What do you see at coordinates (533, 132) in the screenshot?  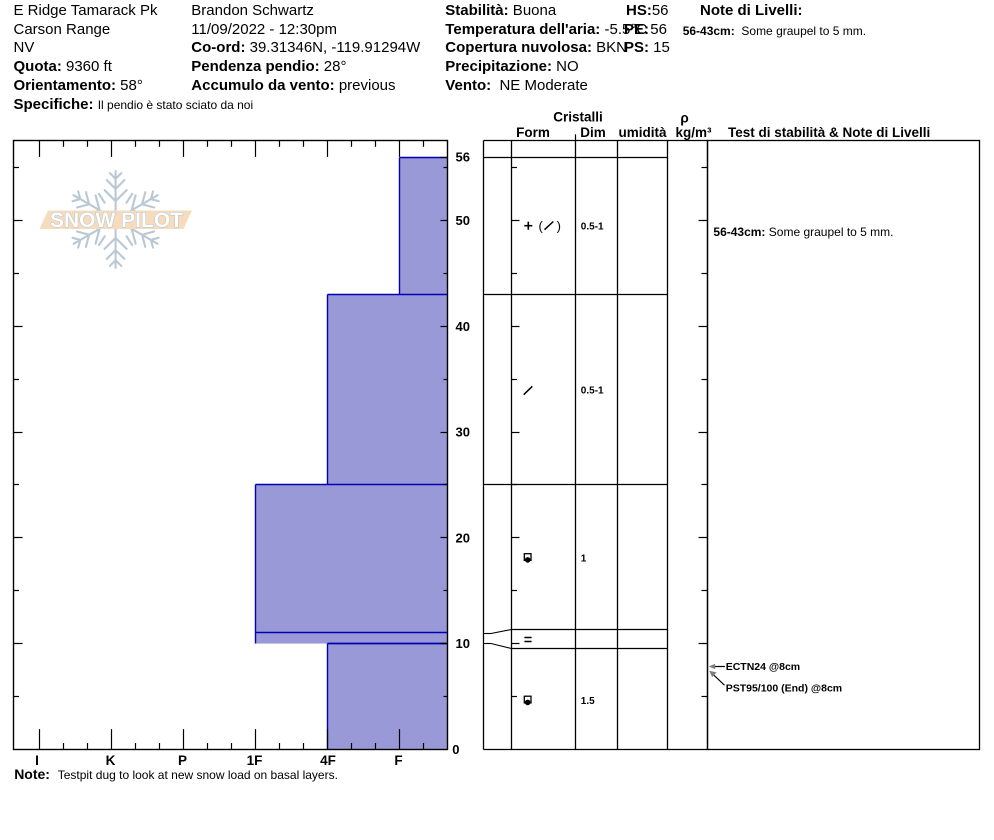 I see `svg-text: Form` at bounding box center [533, 132].